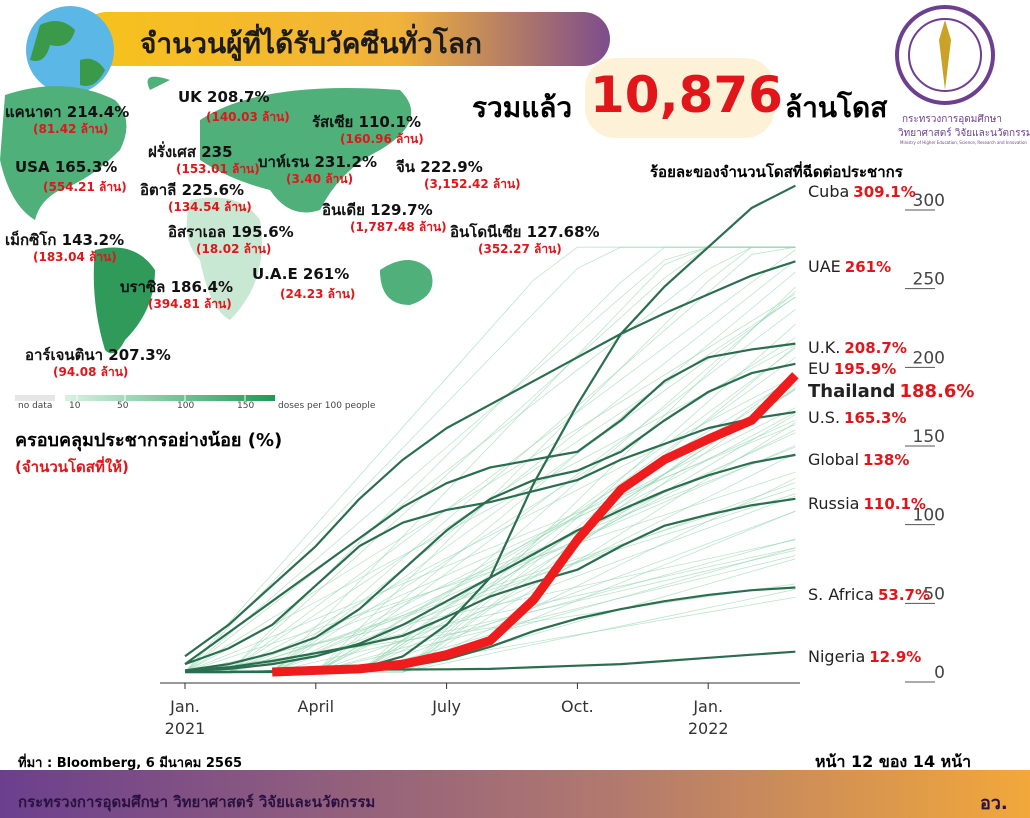  I want to click on map-legend-tick: 10, so click(75, 406).